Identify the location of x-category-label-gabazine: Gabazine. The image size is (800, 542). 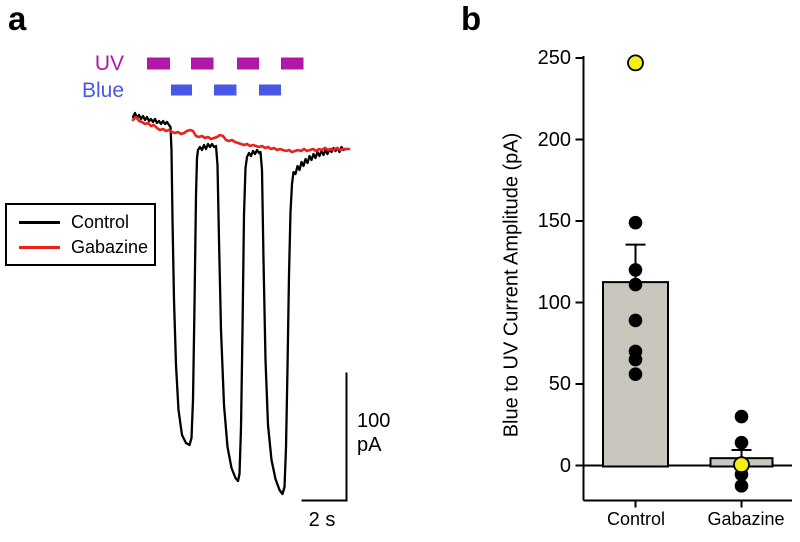
(746, 519).